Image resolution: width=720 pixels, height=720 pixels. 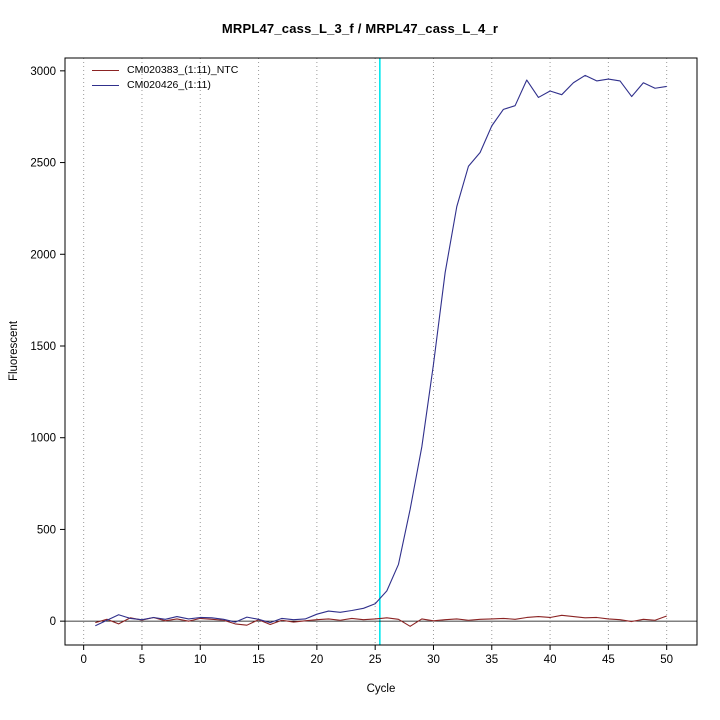 I want to click on x-tick-label: 10, so click(x=200, y=660).